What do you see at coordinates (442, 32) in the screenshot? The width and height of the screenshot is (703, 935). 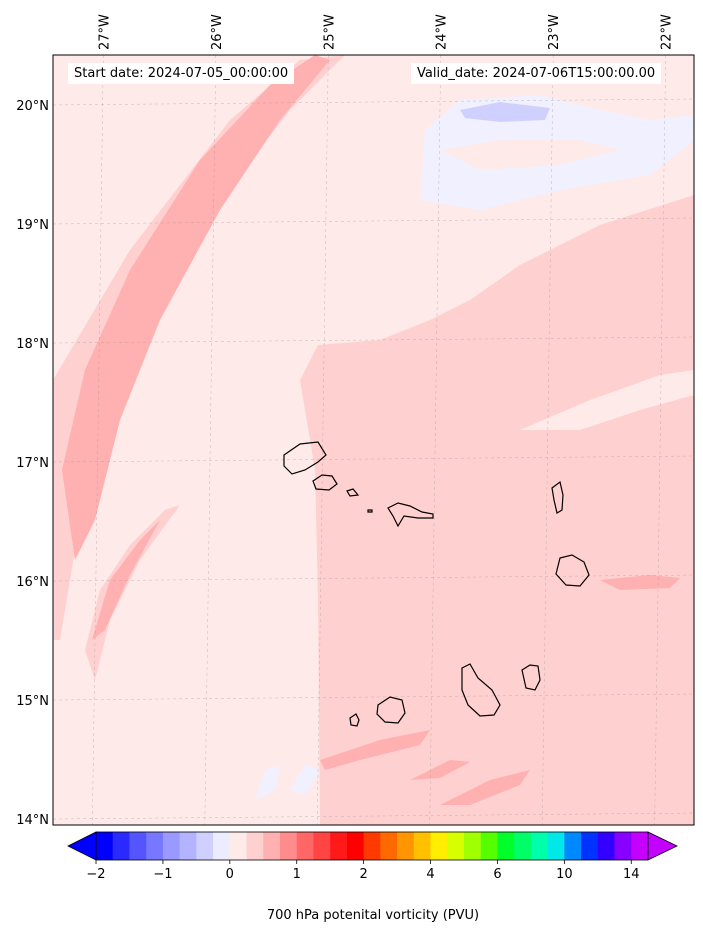 I see `lon-tick-label: 24°W` at bounding box center [442, 32].